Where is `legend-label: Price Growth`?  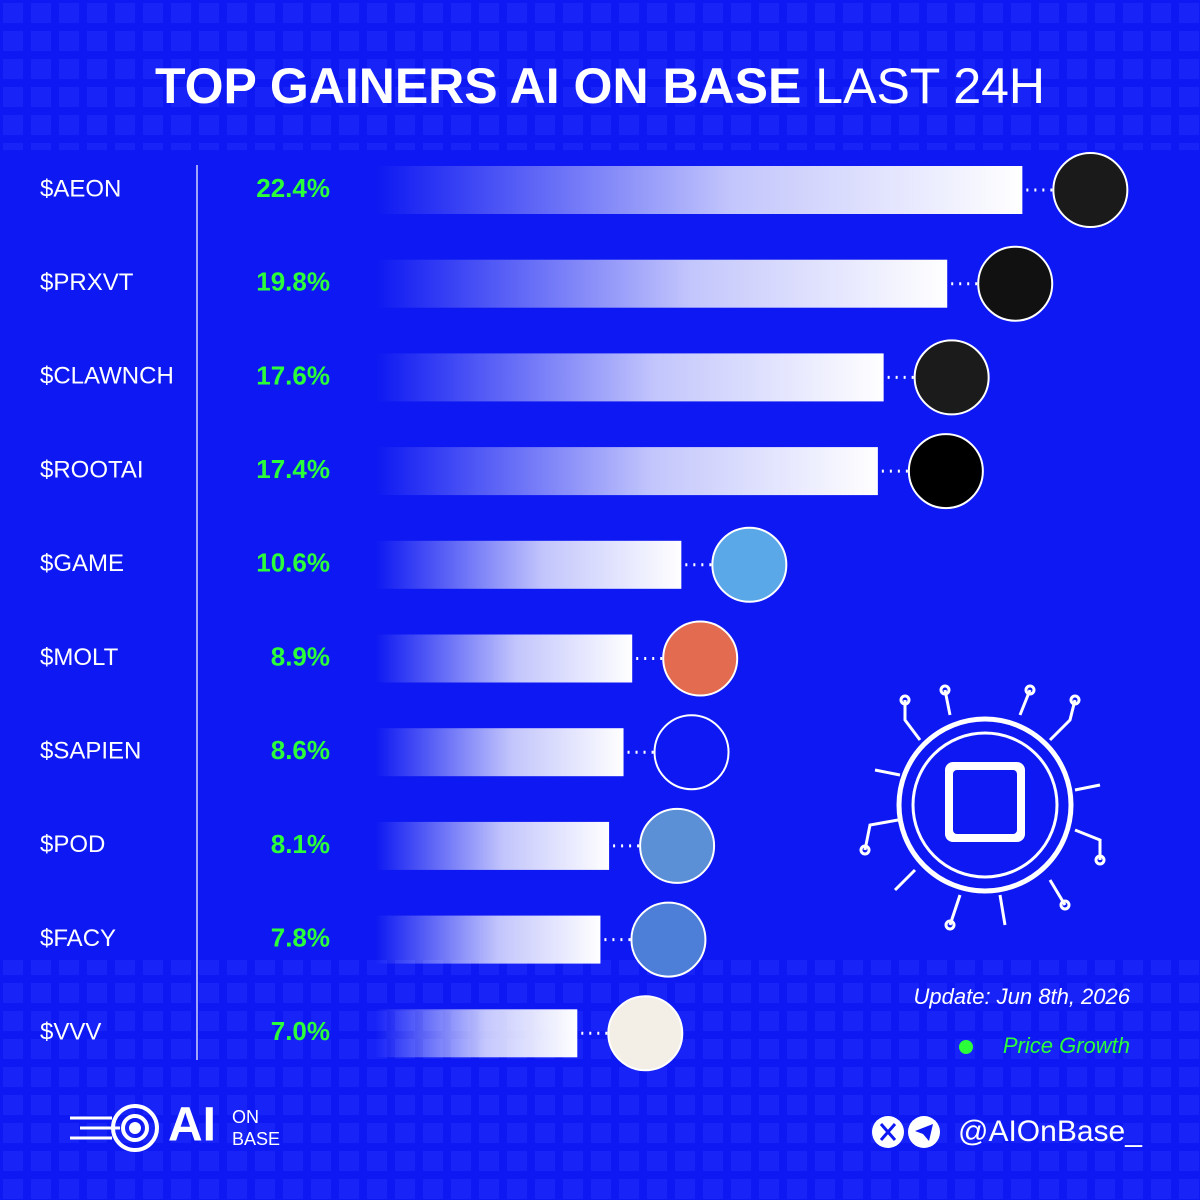 legend-label: Price Growth is located at coordinates (1066, 1045).